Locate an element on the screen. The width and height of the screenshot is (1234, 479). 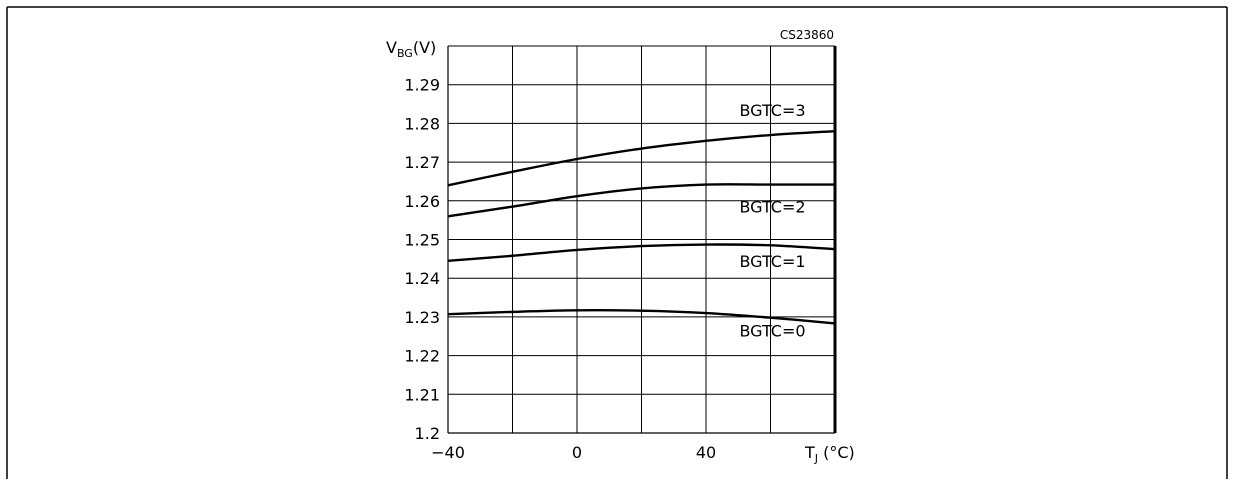
x-tick-label: 40 is located at coordinates (706, 452).